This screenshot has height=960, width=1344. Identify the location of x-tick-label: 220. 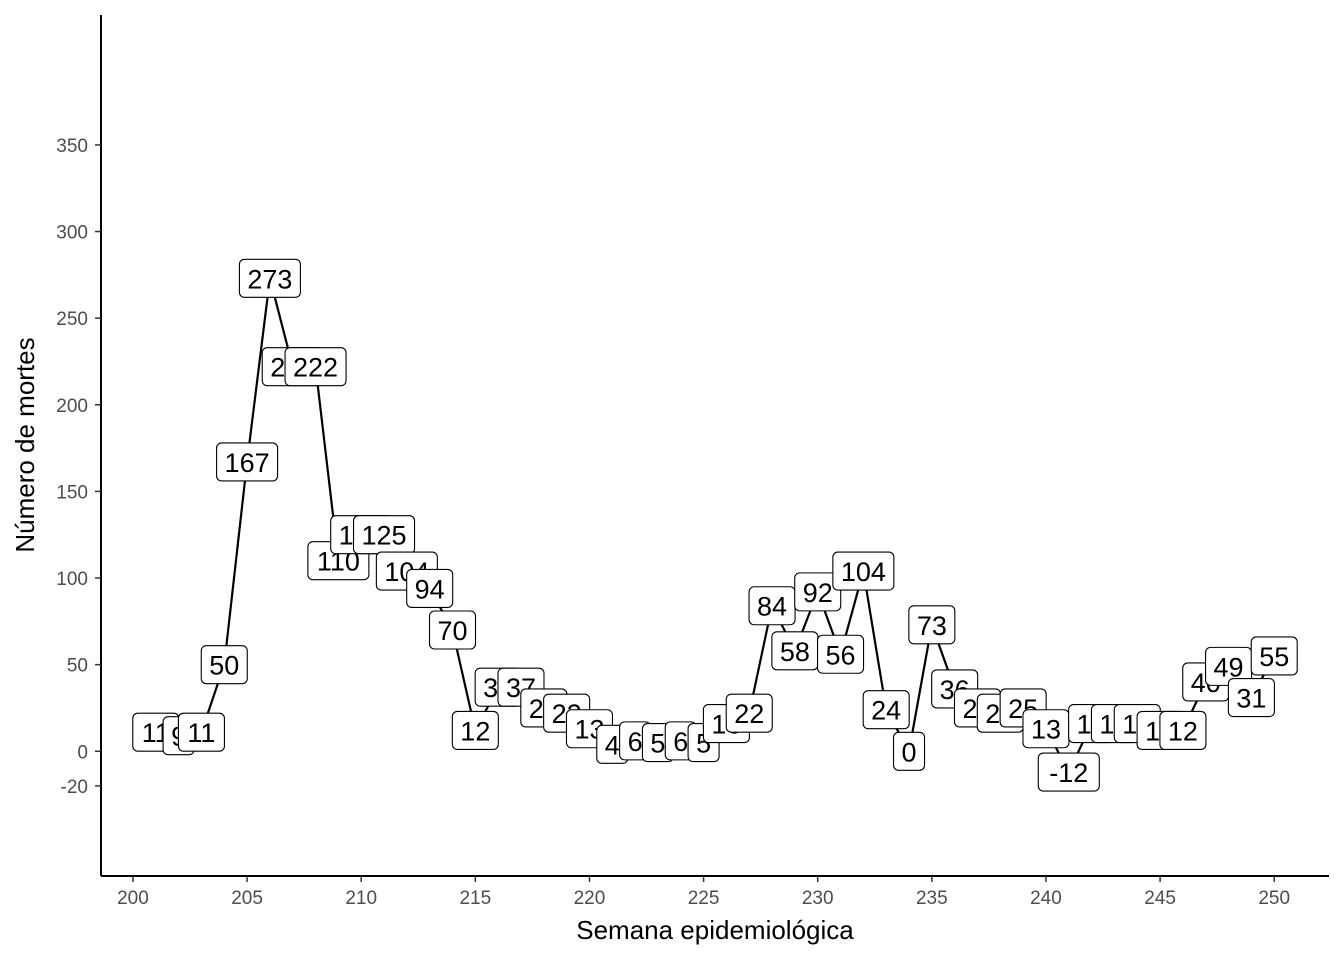
(590, 898).